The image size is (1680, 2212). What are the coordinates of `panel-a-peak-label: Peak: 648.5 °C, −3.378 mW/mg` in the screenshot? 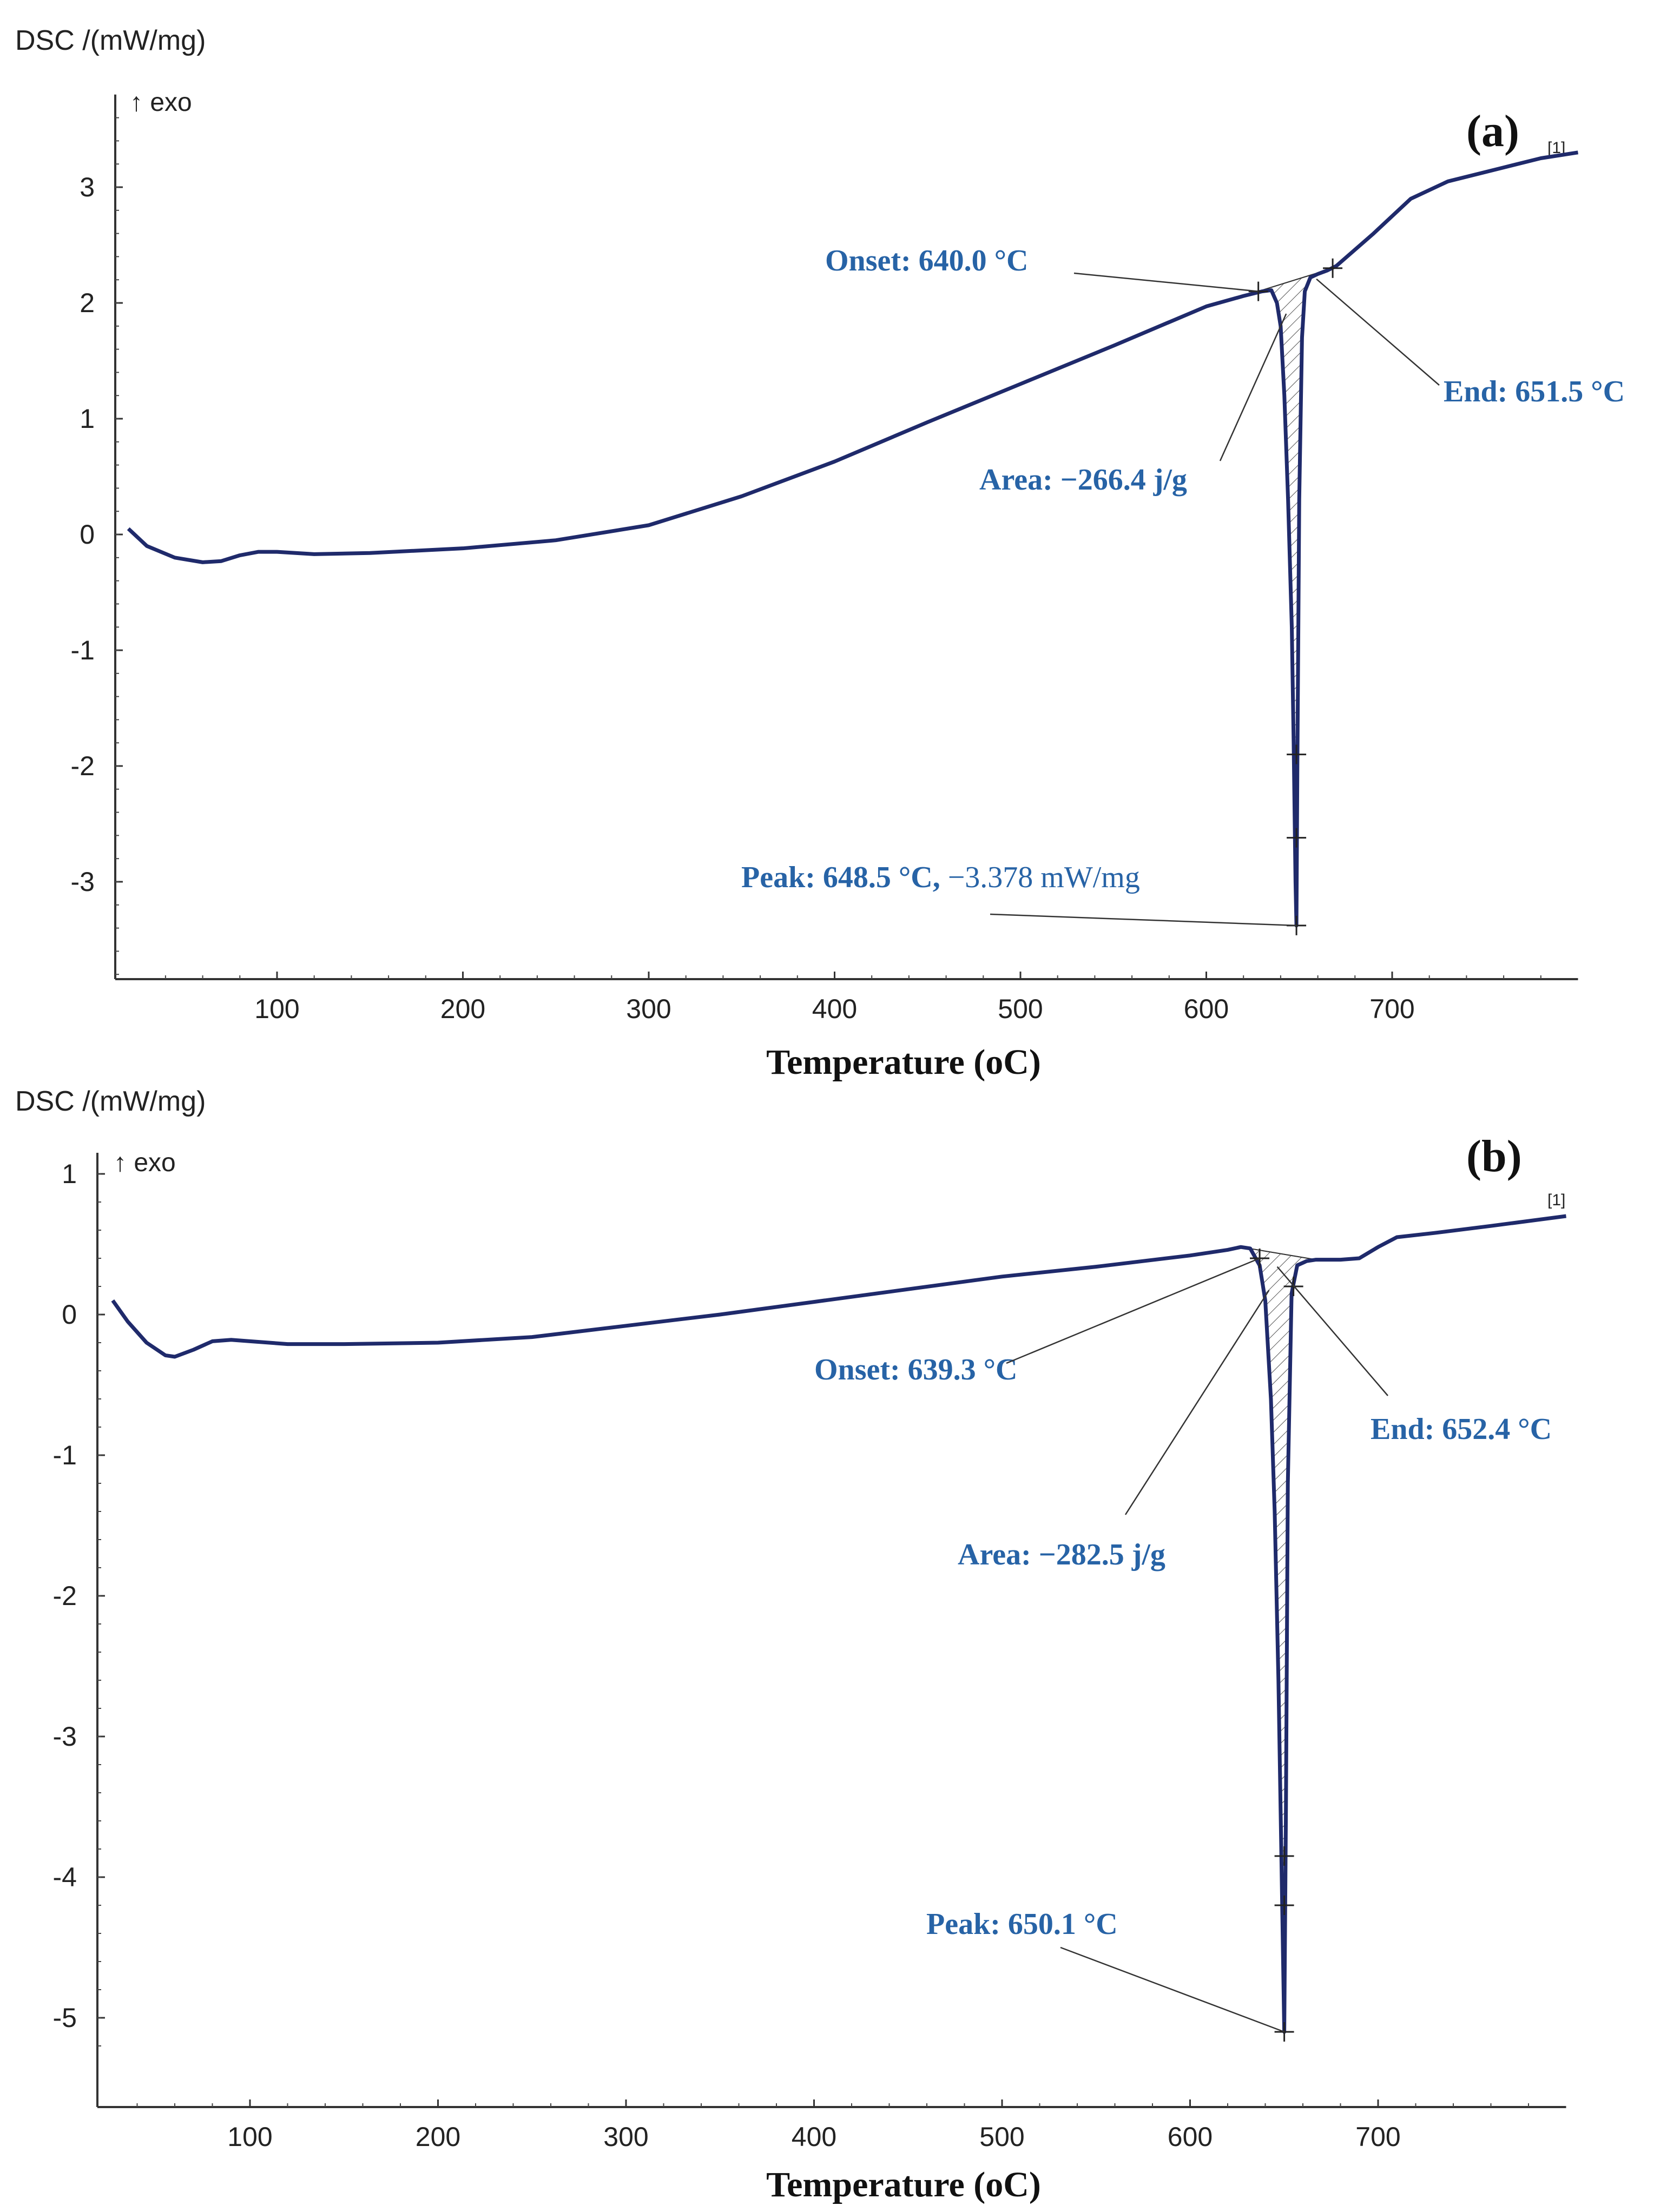 It's located at (940, 877).